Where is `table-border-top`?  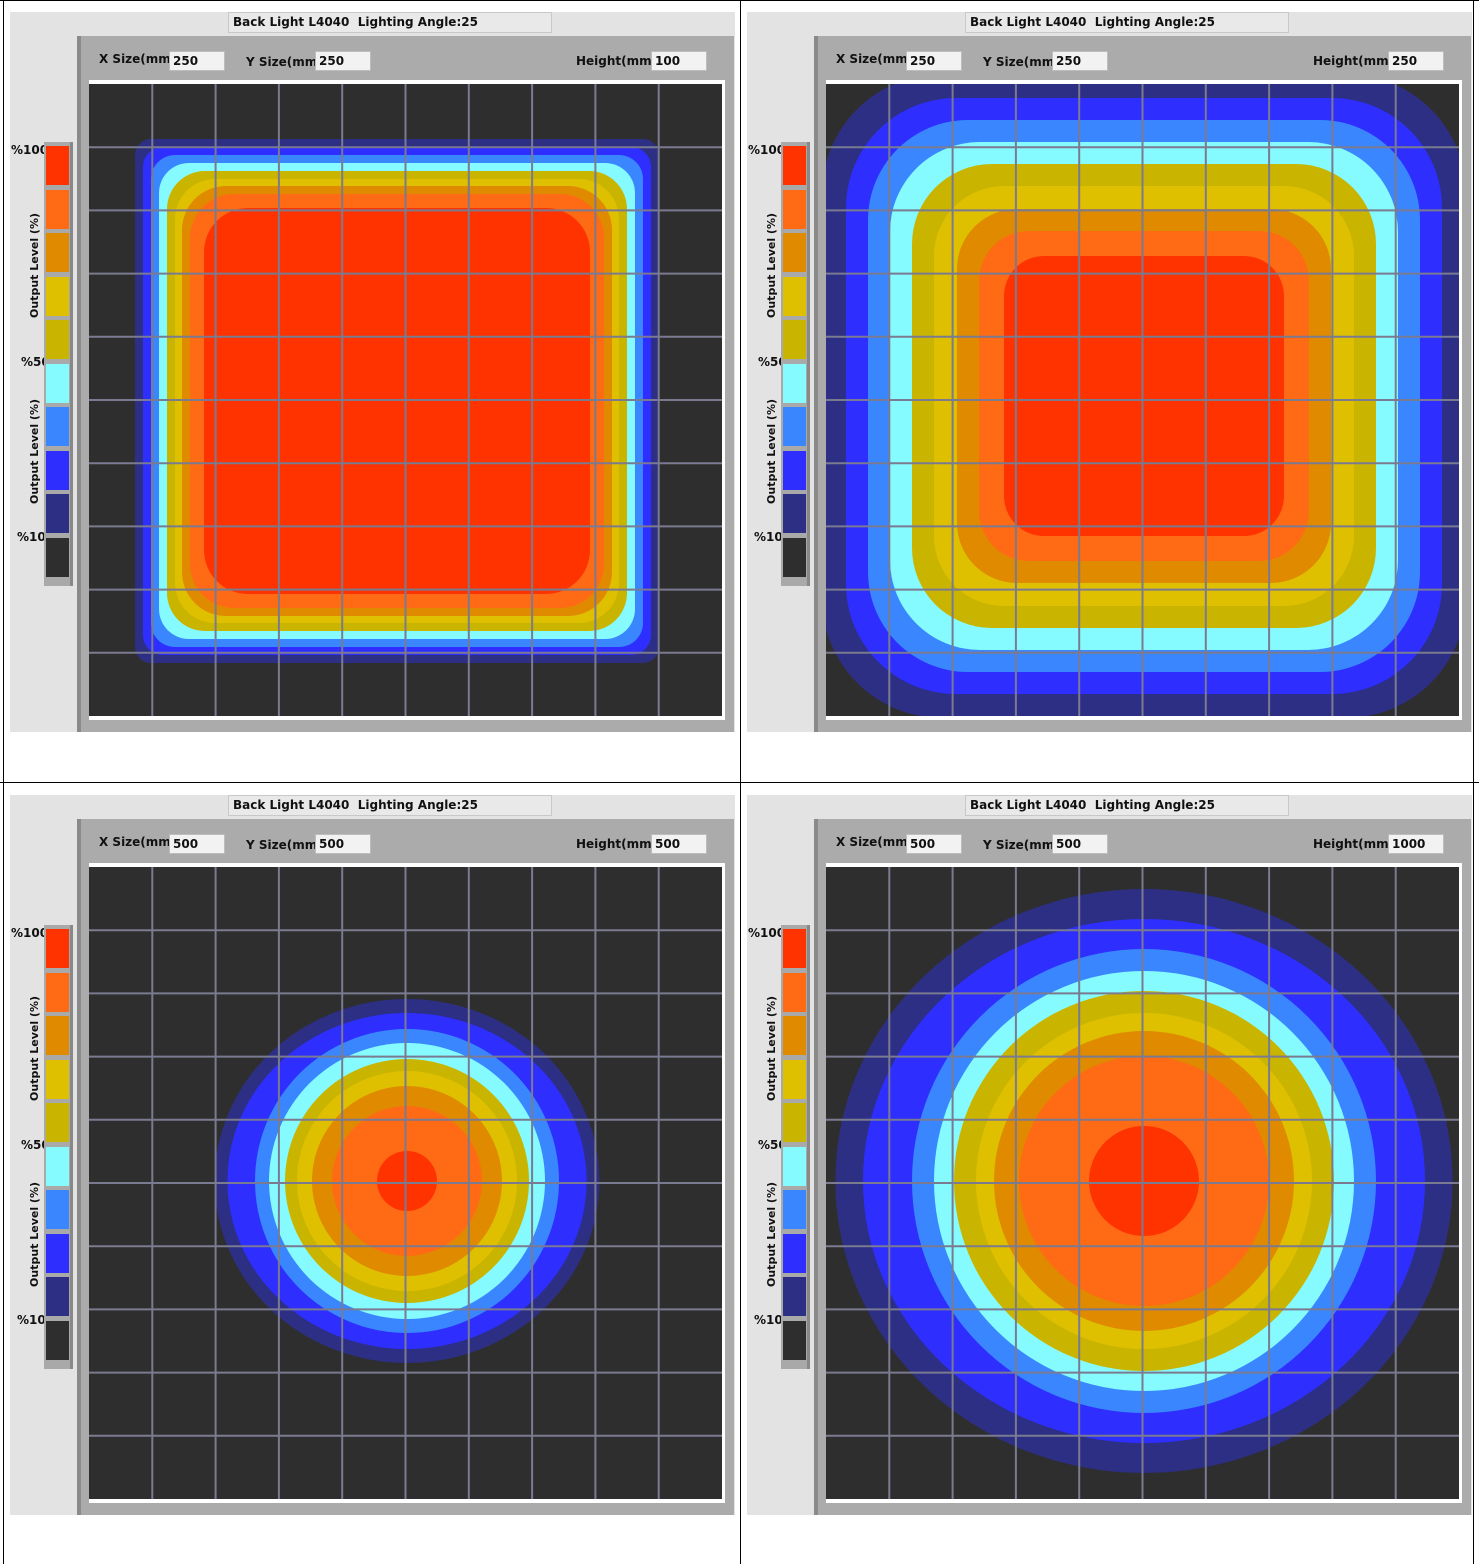
table-border-top is located at coordinates (739, 0).